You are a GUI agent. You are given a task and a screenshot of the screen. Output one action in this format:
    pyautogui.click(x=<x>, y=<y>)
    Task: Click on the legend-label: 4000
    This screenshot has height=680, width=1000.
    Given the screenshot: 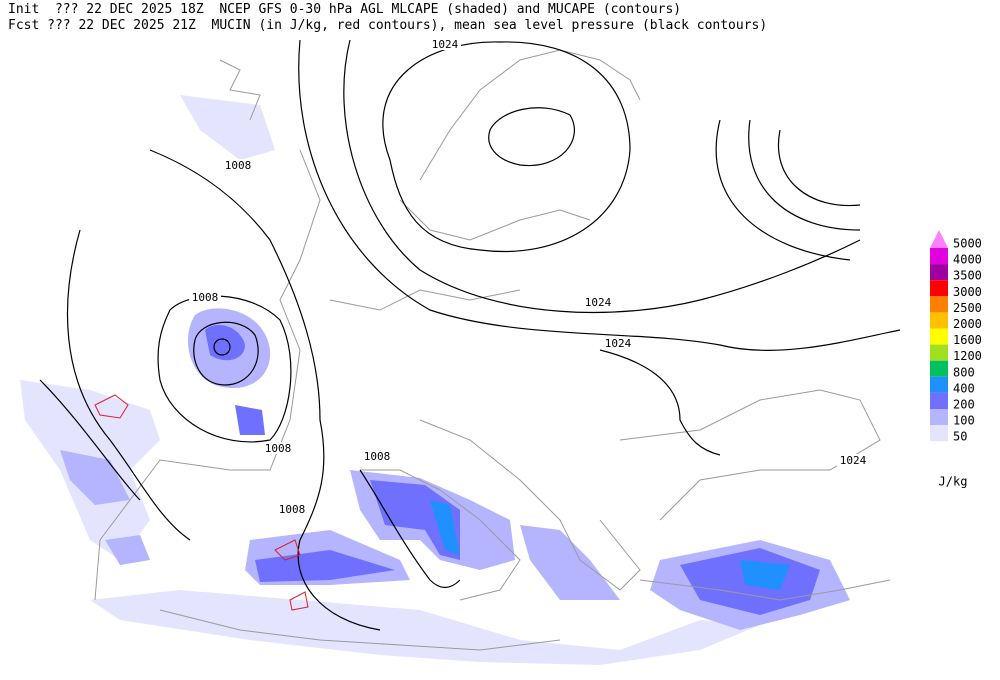 What is the action you would take?
    pyautogui.click(x=967, y=260)
    